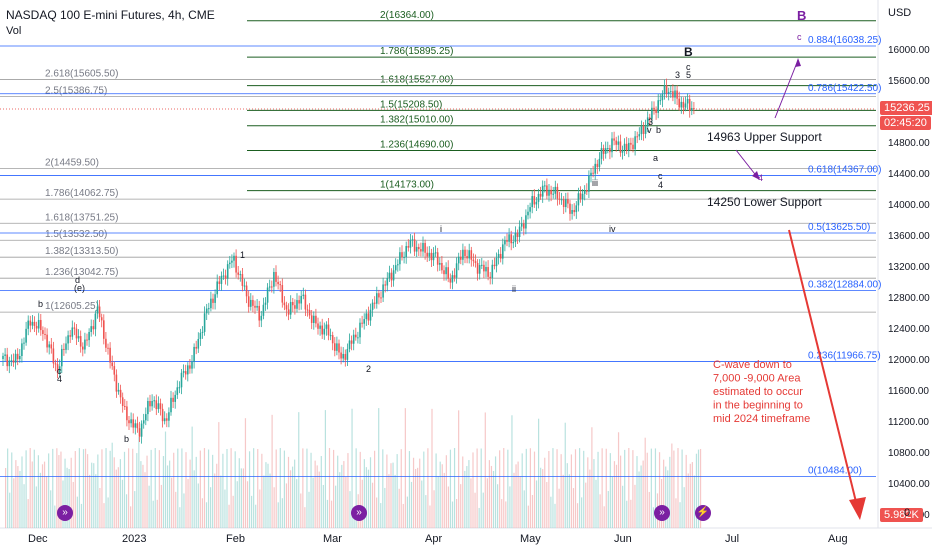  I want to click on event-icon-1: », so click(65, 513).